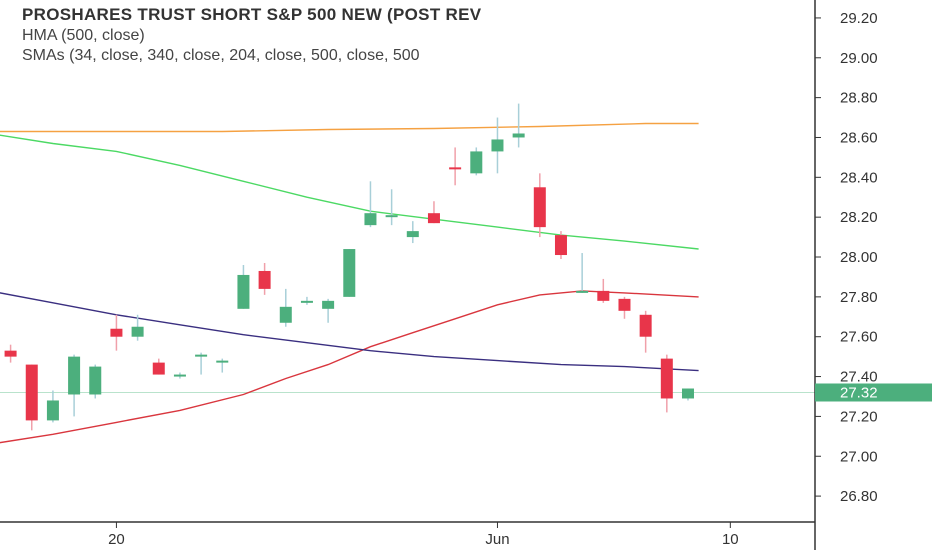 This screenshot has height=550, width=932. What do you see at coordinates (859, 377) in the screenshot?
I see `price-tick-label: 27.40` at bounding box center [859, 377].